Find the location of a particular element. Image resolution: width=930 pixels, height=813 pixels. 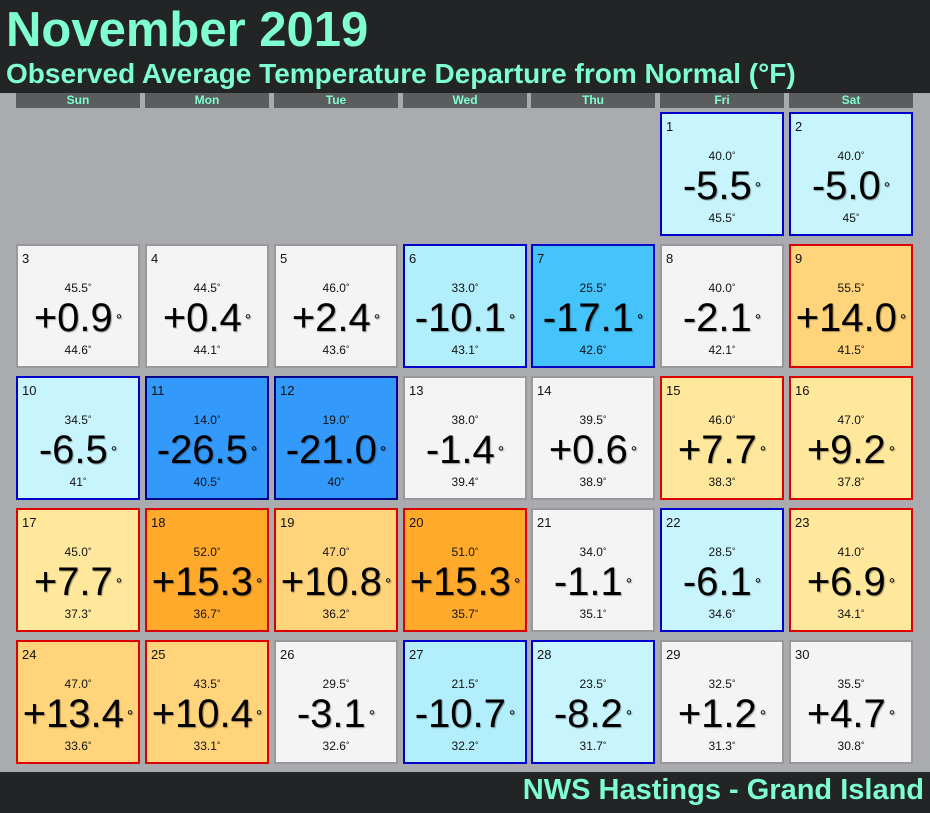

normal-value: 41 is located at coordinates (76, 482).